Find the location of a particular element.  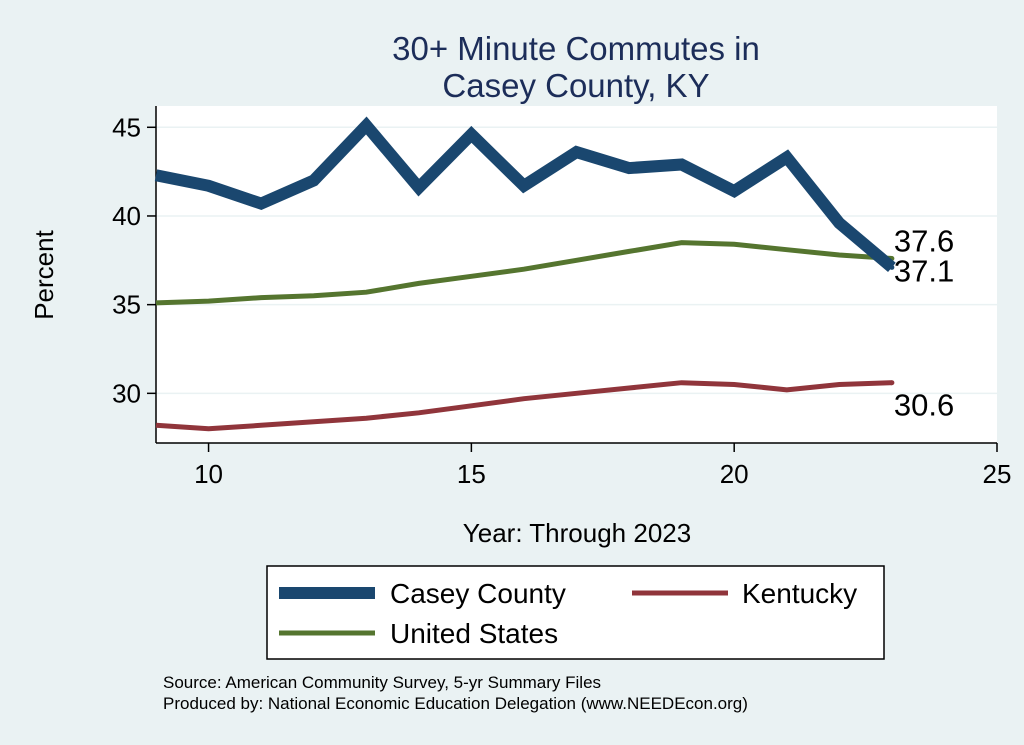

x-tick-label-20: 20 is located at coordinates (734, 474).